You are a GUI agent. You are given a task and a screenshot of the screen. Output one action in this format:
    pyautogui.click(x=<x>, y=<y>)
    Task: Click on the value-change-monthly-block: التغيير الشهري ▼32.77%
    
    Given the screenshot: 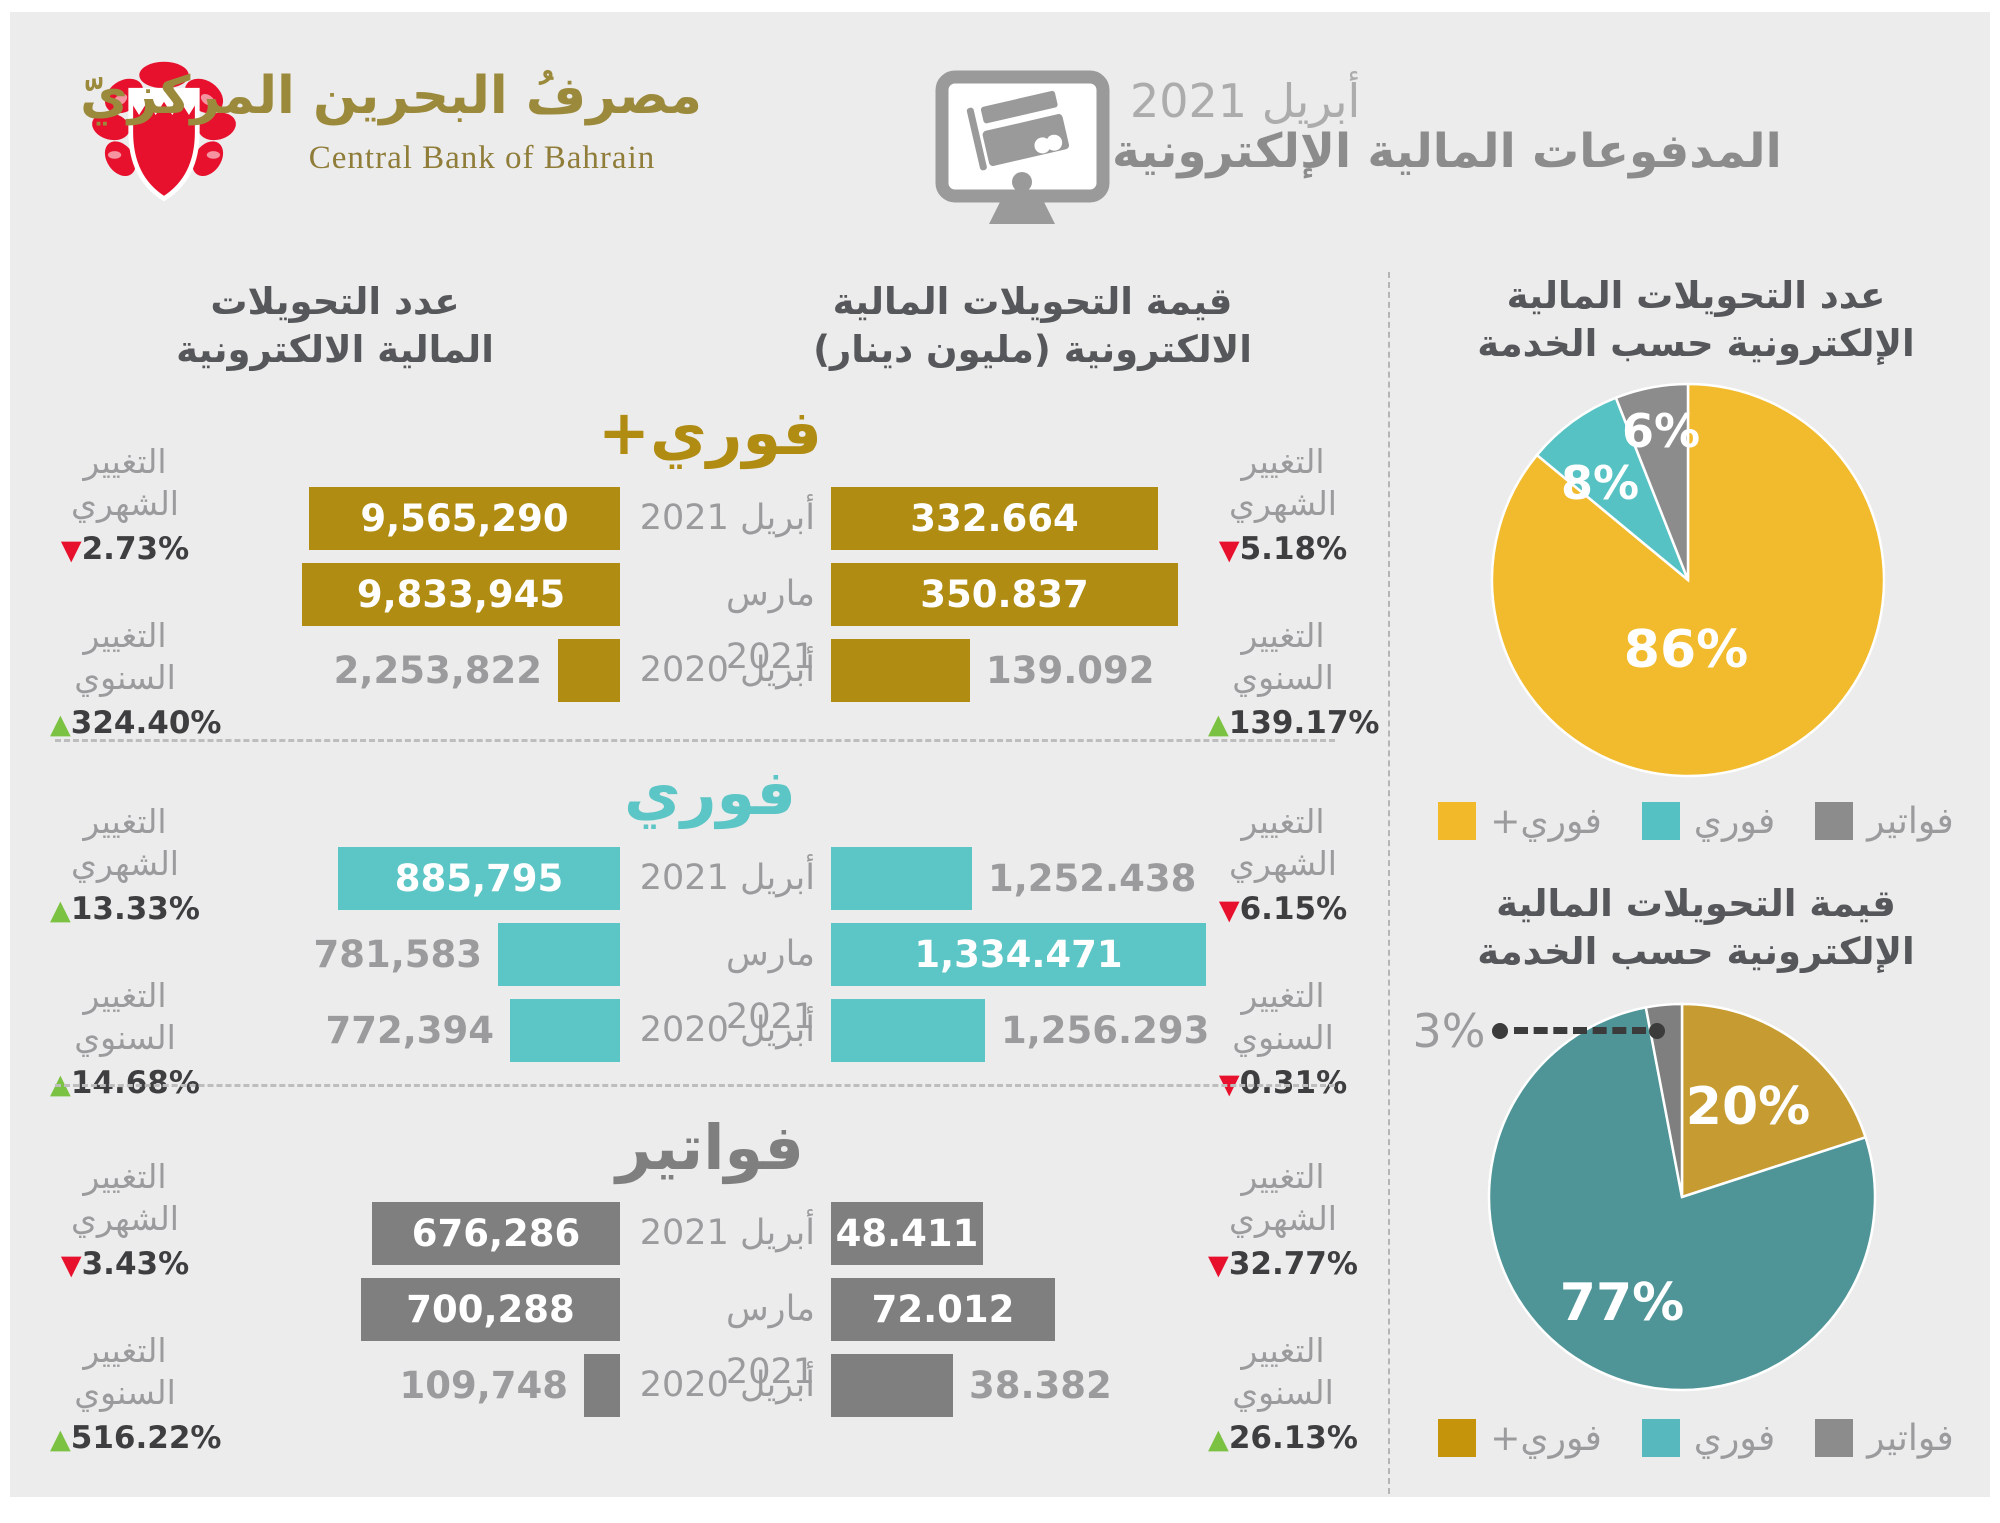 What is the action you would take?
    pyautogui.click(x=1283, y=1223)
    